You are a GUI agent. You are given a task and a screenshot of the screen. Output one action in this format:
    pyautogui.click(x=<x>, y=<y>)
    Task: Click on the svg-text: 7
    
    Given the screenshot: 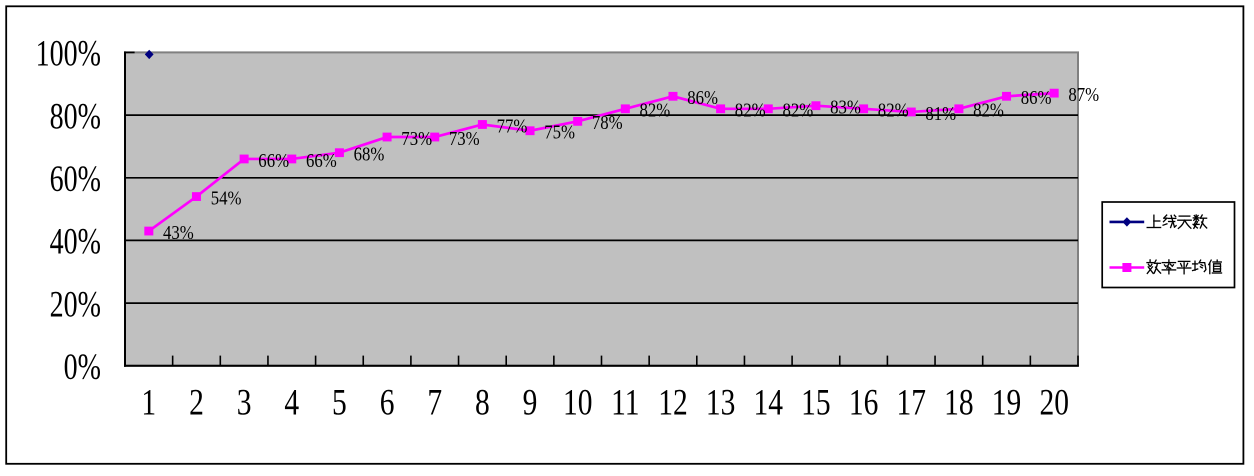 What is the action you would take?
    pyautogui.click(x=434, y=403)
    